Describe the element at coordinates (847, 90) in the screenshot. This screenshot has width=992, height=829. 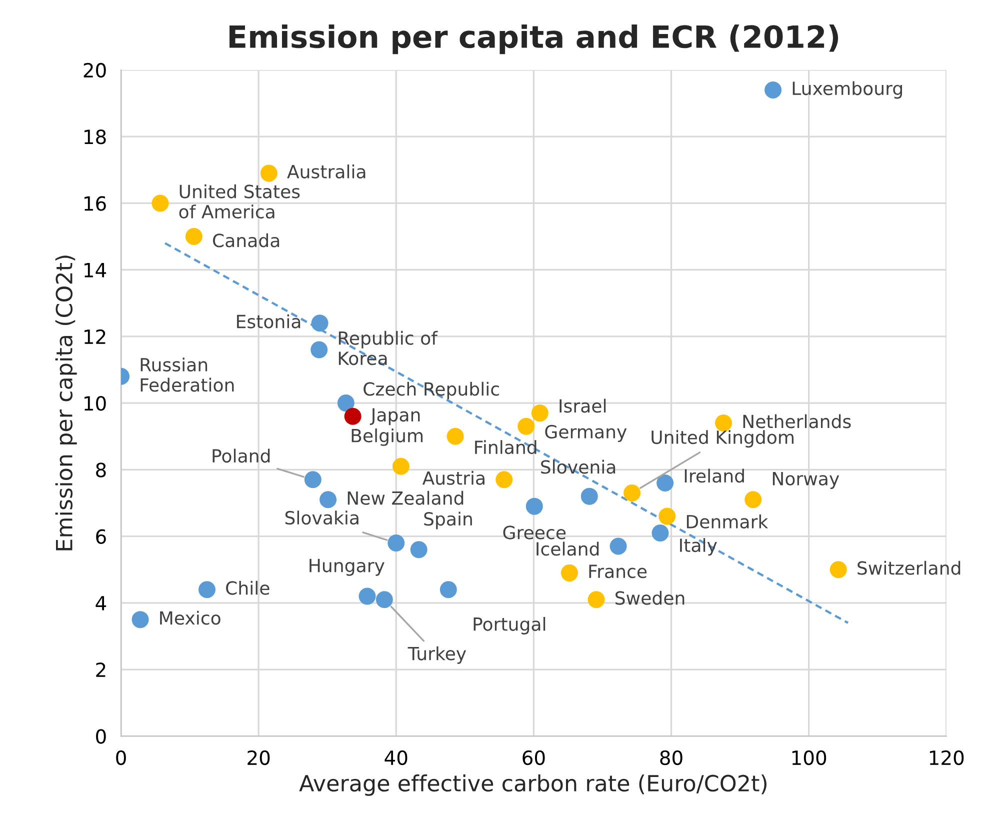
I see `annotation: Luxembourg` at that location.